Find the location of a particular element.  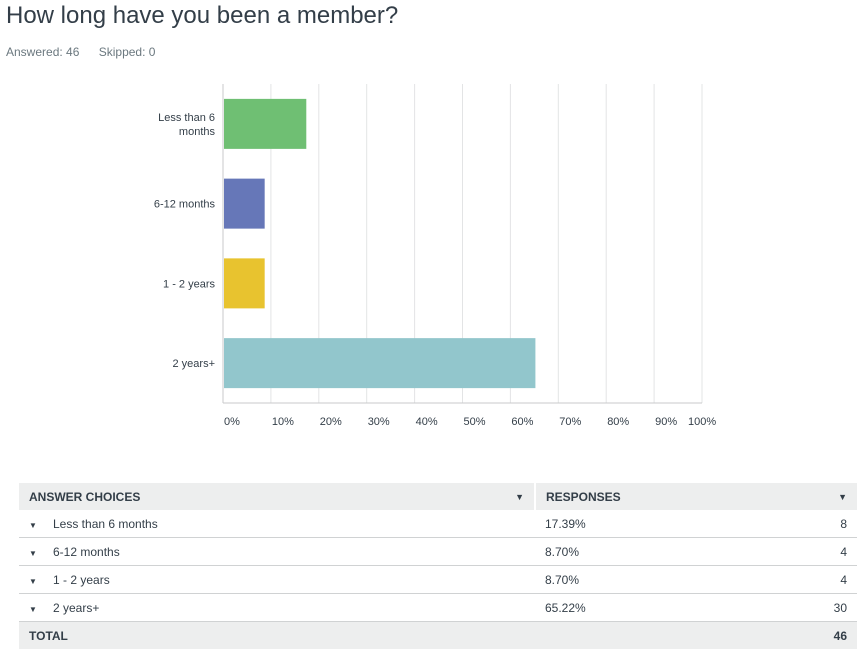

table-row: ▼ 2 years+ 65.22%30 is located at coordinates (438, 608).